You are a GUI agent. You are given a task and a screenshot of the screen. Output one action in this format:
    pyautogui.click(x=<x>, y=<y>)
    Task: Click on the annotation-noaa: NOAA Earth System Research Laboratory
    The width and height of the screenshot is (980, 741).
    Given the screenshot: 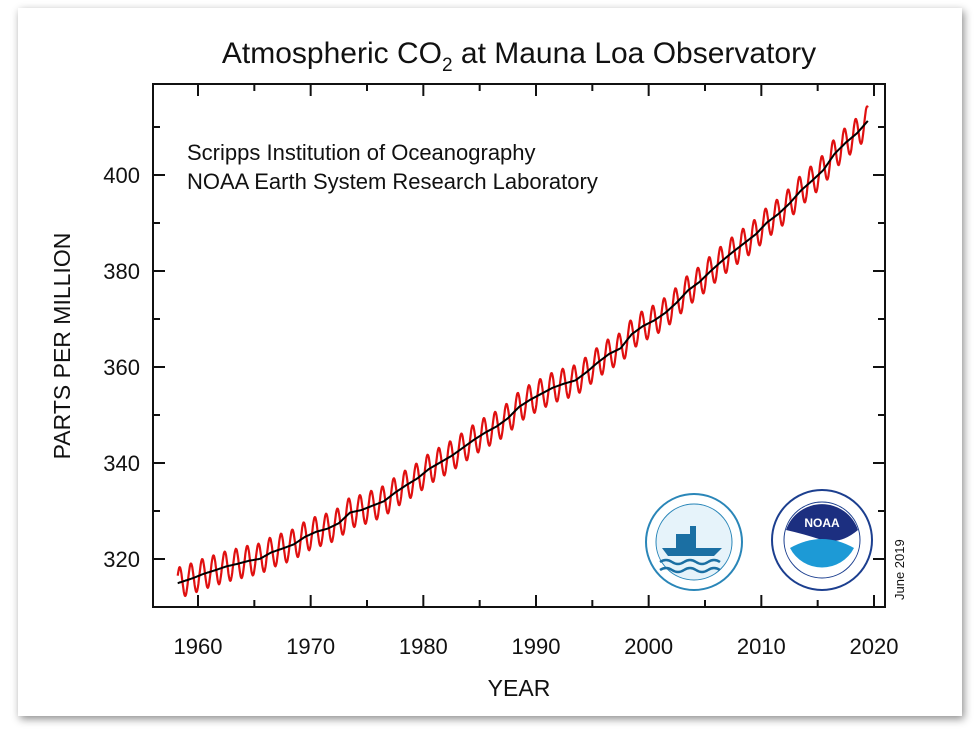 What is the action you would take?
    pyautogui.click(x=392, y=181)
    